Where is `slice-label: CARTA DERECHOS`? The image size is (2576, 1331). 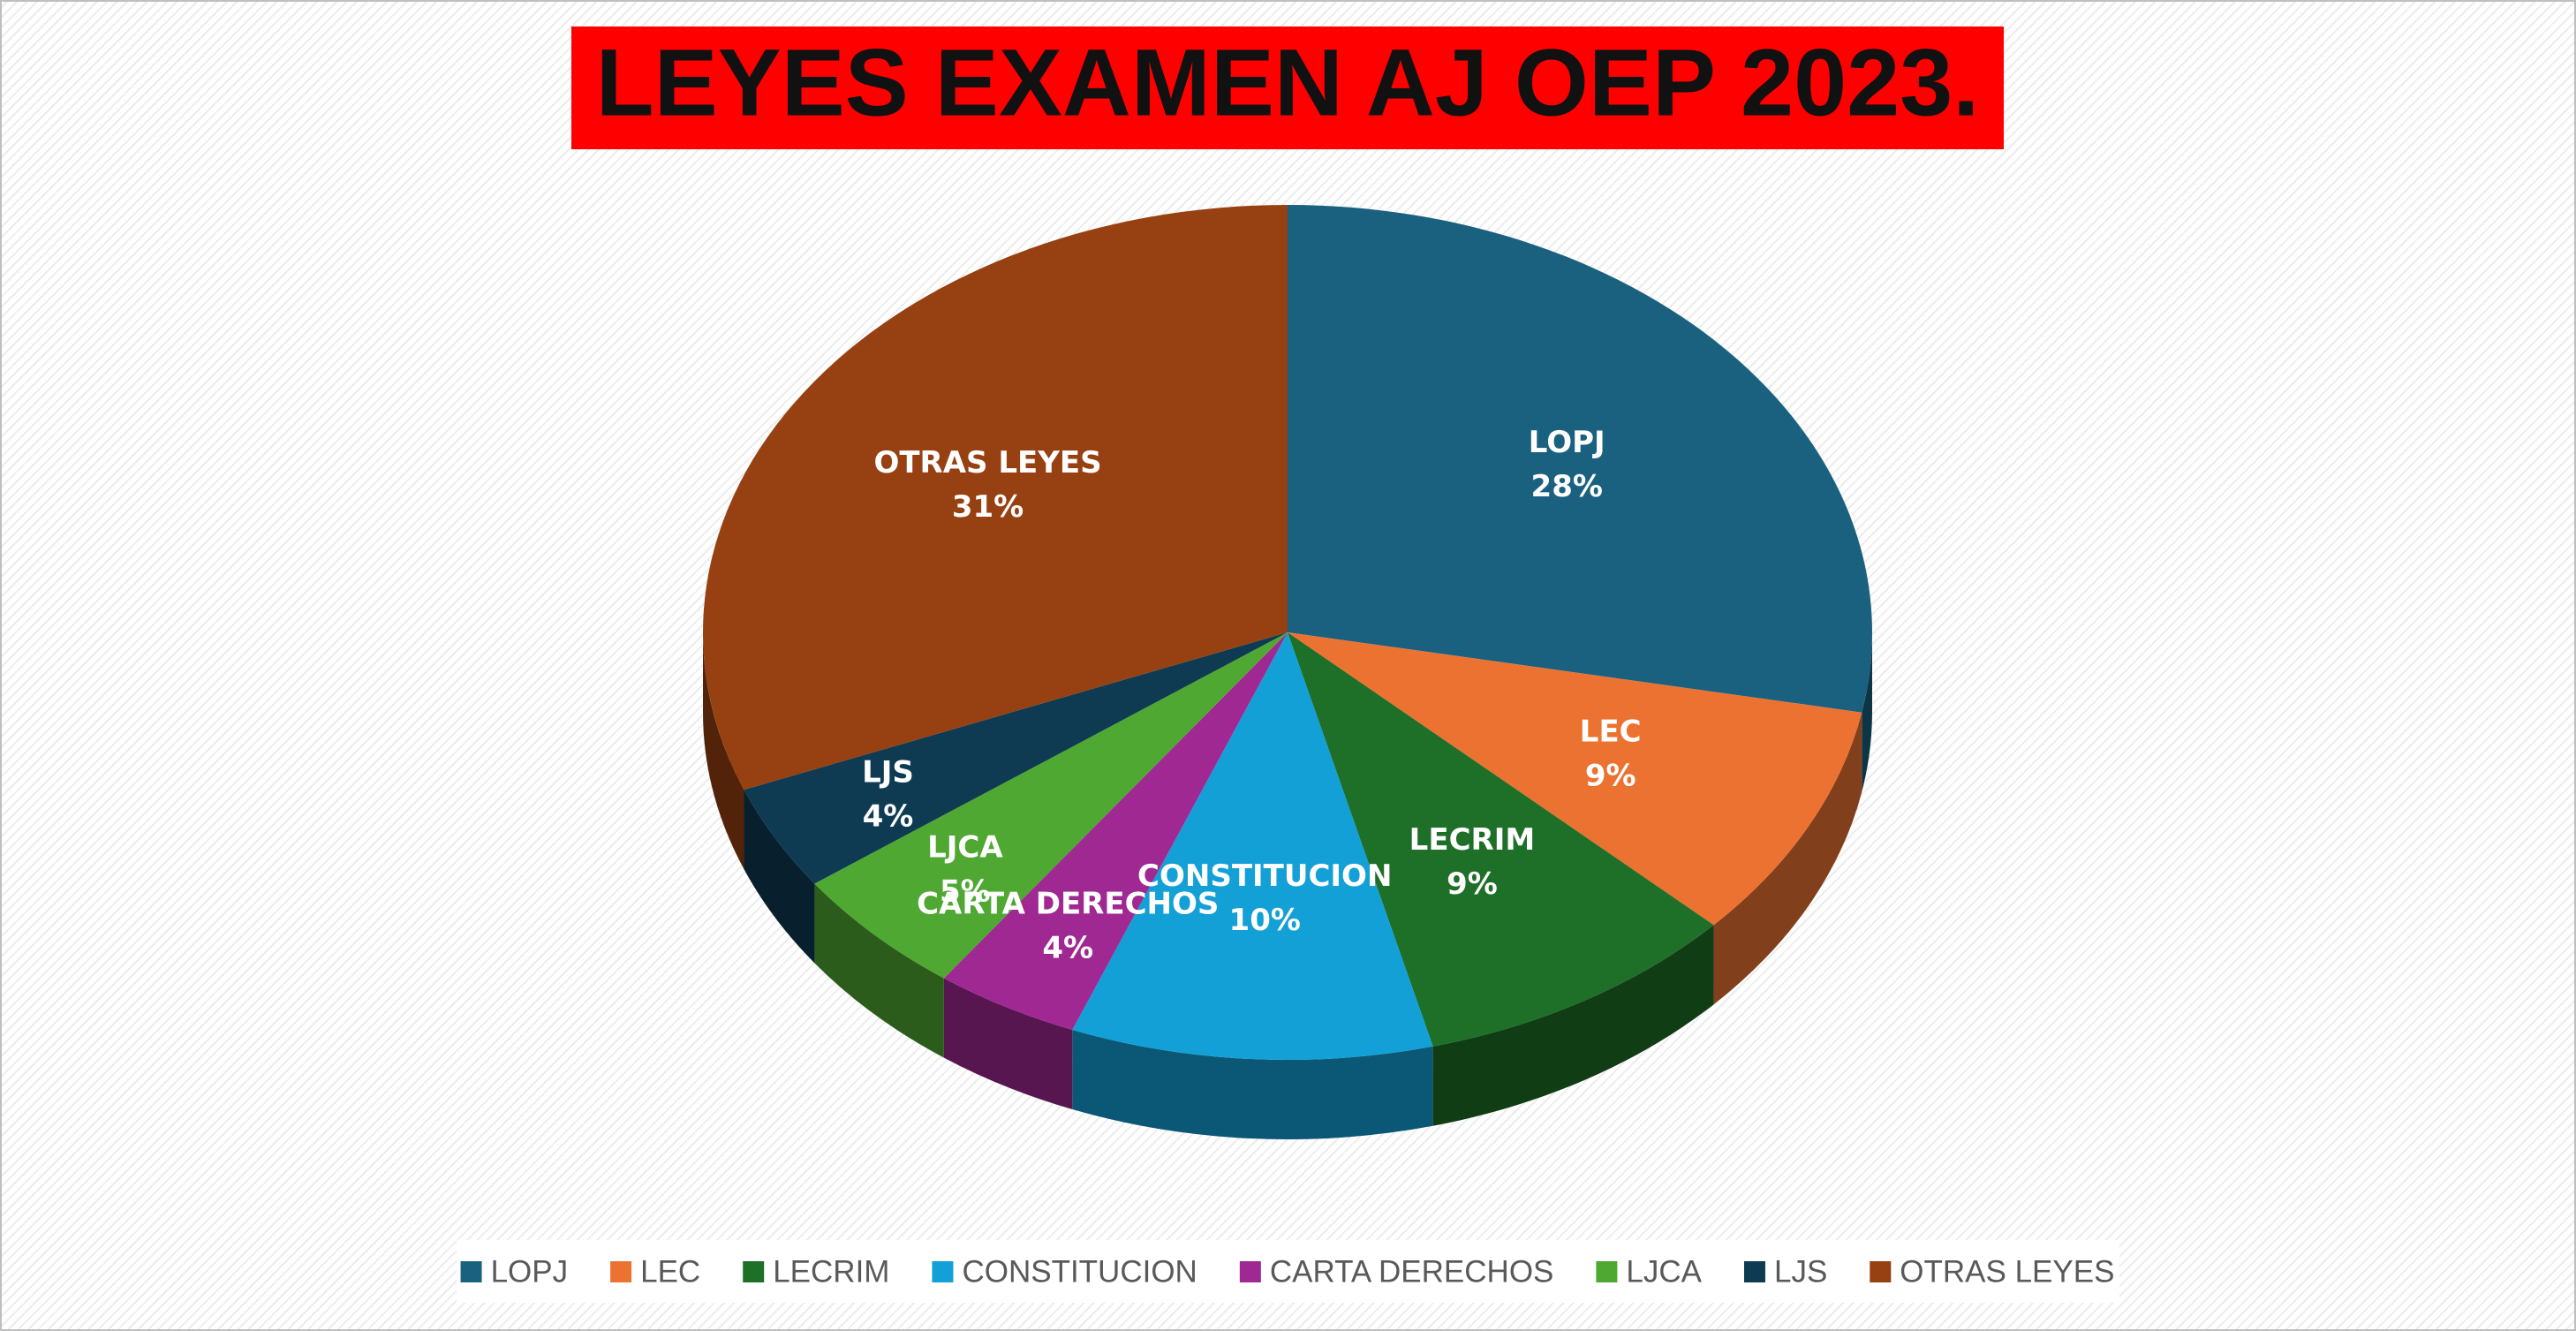 slice-label: CARTA DERECHOS is located at coordinates (1068, 903).